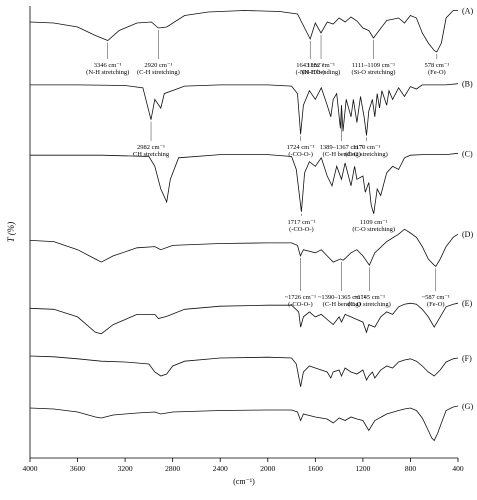  What do you see at coordinates (362, 468) in the screenshot?
I see `x-tick-label: 1200` at bounding box center [362, 468].